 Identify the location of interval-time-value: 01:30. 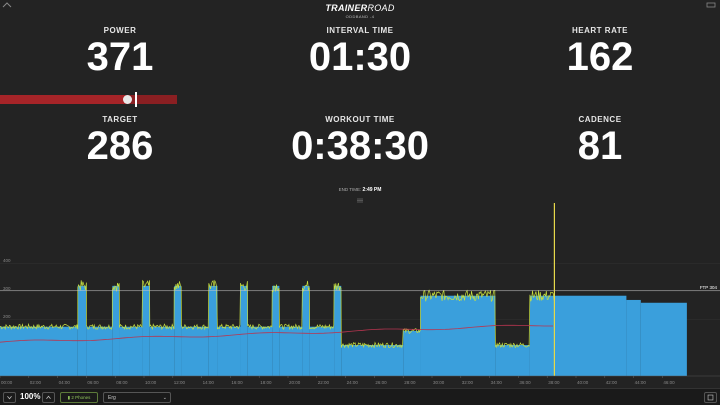
(360, 57).